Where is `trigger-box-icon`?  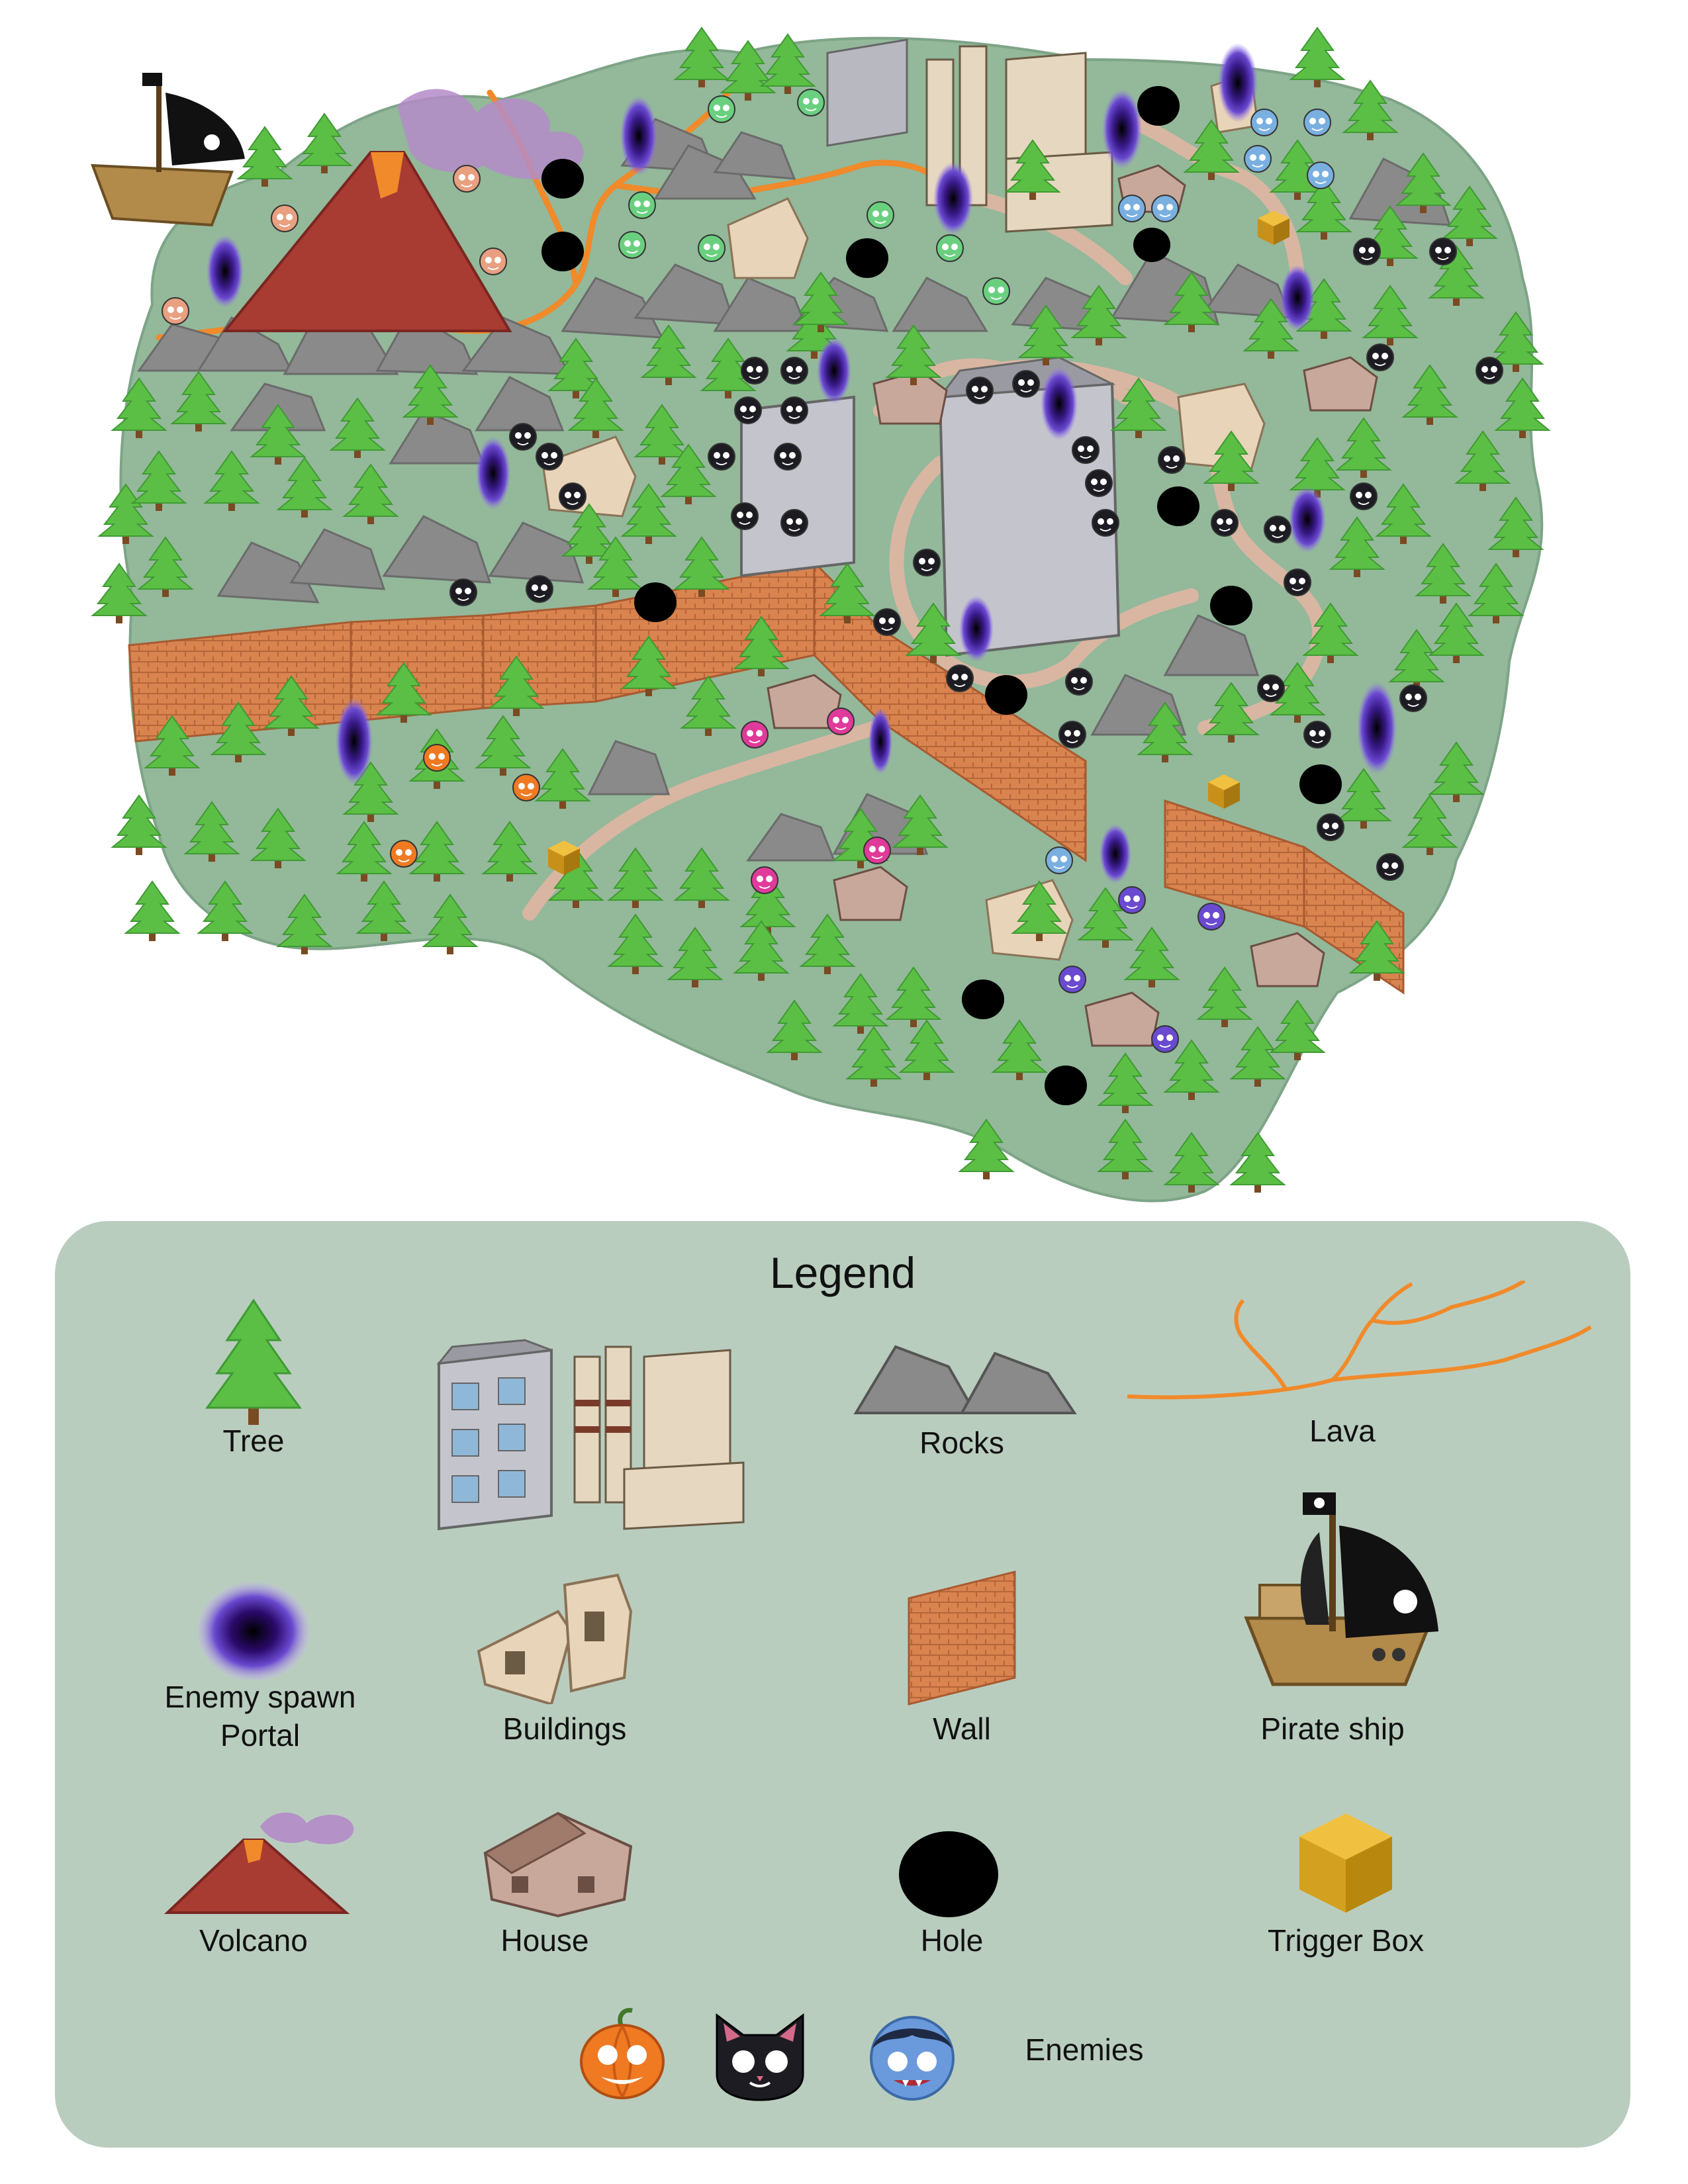
trigger-box-icon is located at coordinates (1345, 1863).